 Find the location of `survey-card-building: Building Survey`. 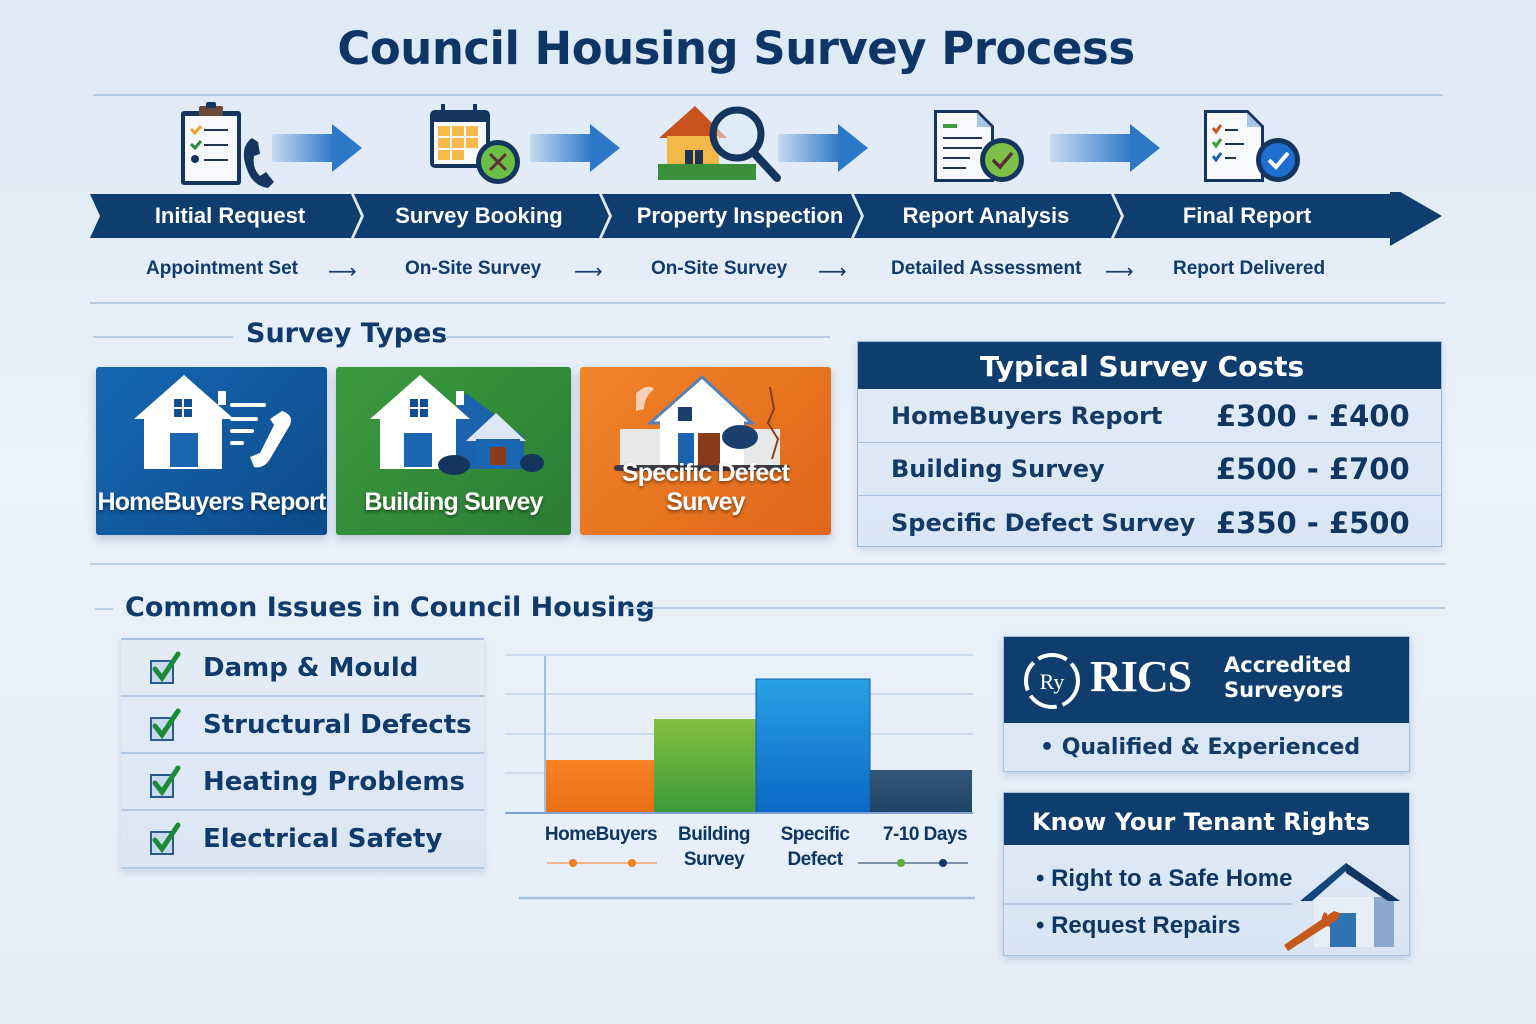

survey-card-building: Building Survey is located at coordinates (453, 451).